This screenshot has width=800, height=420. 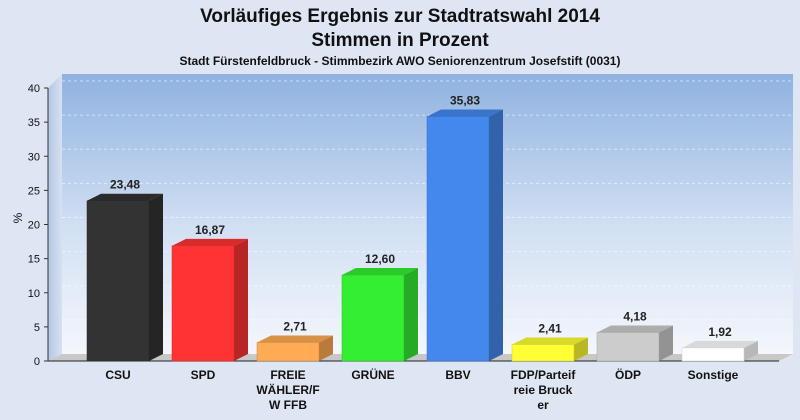 What do you see at coordinates (713, 375) in the screenshot?
I see `x-tick-label: Sonstige` at bounding box center [713, 375].